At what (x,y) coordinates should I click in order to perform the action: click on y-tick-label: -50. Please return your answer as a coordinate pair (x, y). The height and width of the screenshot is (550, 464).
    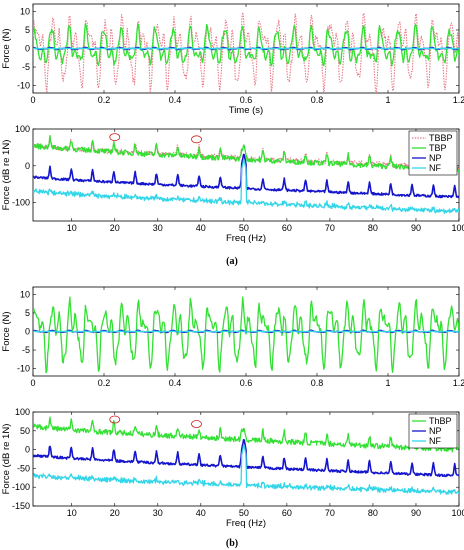
    Looking at the image, I should click on (23, 468).